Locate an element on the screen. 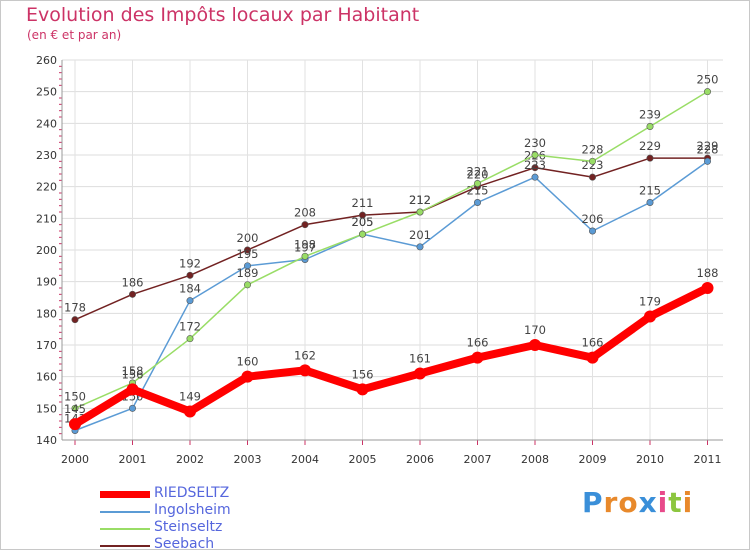 The image size is (750, 554). data-label: 200 is located at coordinates (248, 238).